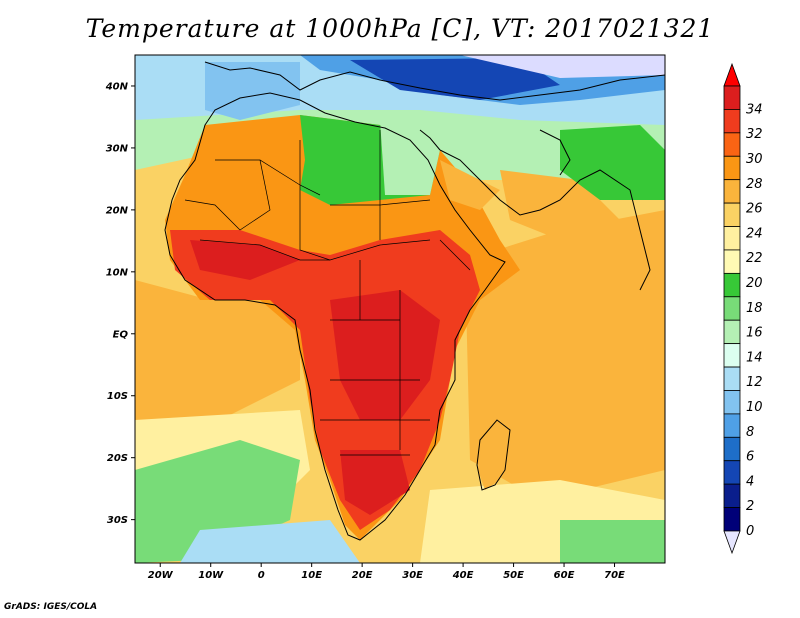 Image resolution: width=800 pixels, height=618 pixels. Describe the element at coordinates (754, 382) in the screenshot. I see `colorbar-label: 12` at that location.